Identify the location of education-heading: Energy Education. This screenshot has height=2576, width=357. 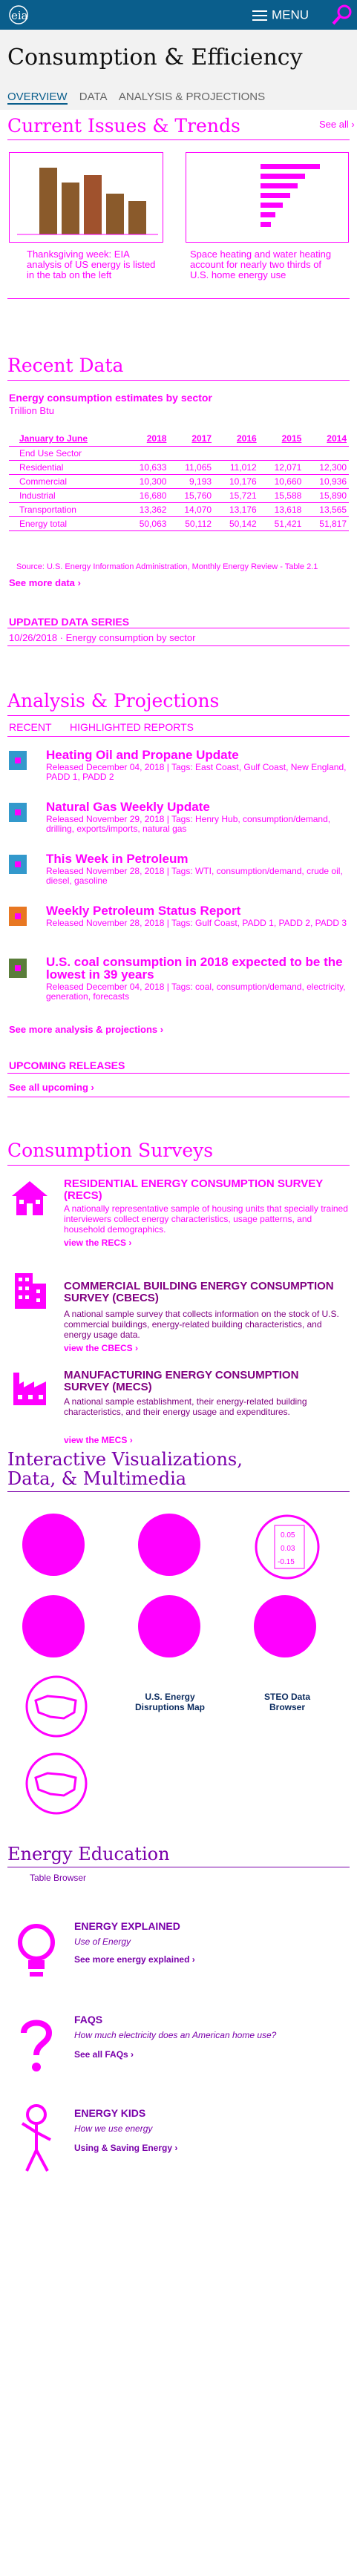
(88, 1854).